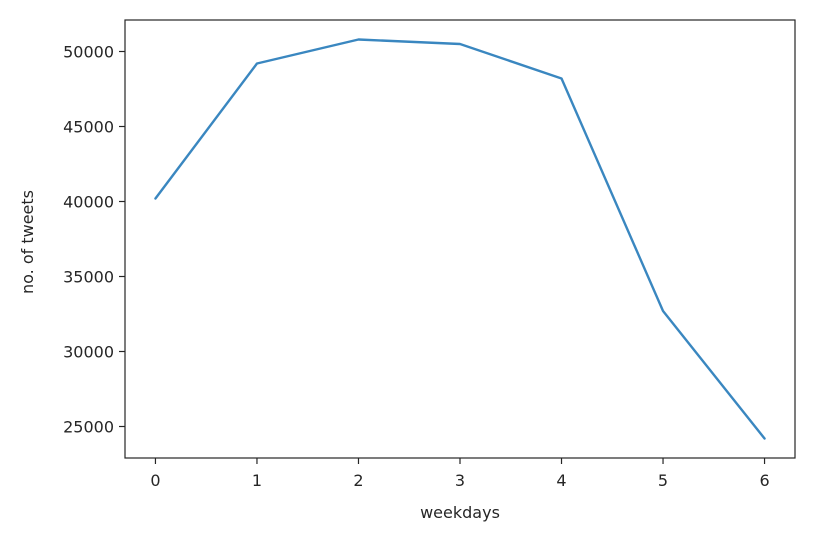  Describe the element at coordinates (460, 480) in the screenshot. I see `x-tick-label: 3` at that location.